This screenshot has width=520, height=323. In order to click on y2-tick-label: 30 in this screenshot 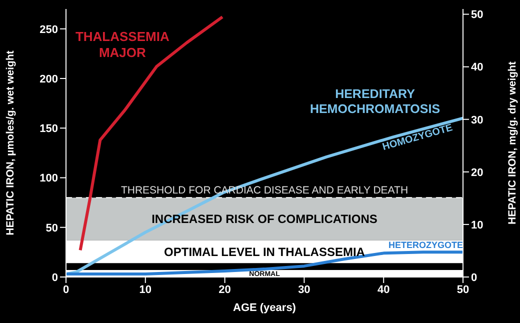, I will do `click(477, 120)`.